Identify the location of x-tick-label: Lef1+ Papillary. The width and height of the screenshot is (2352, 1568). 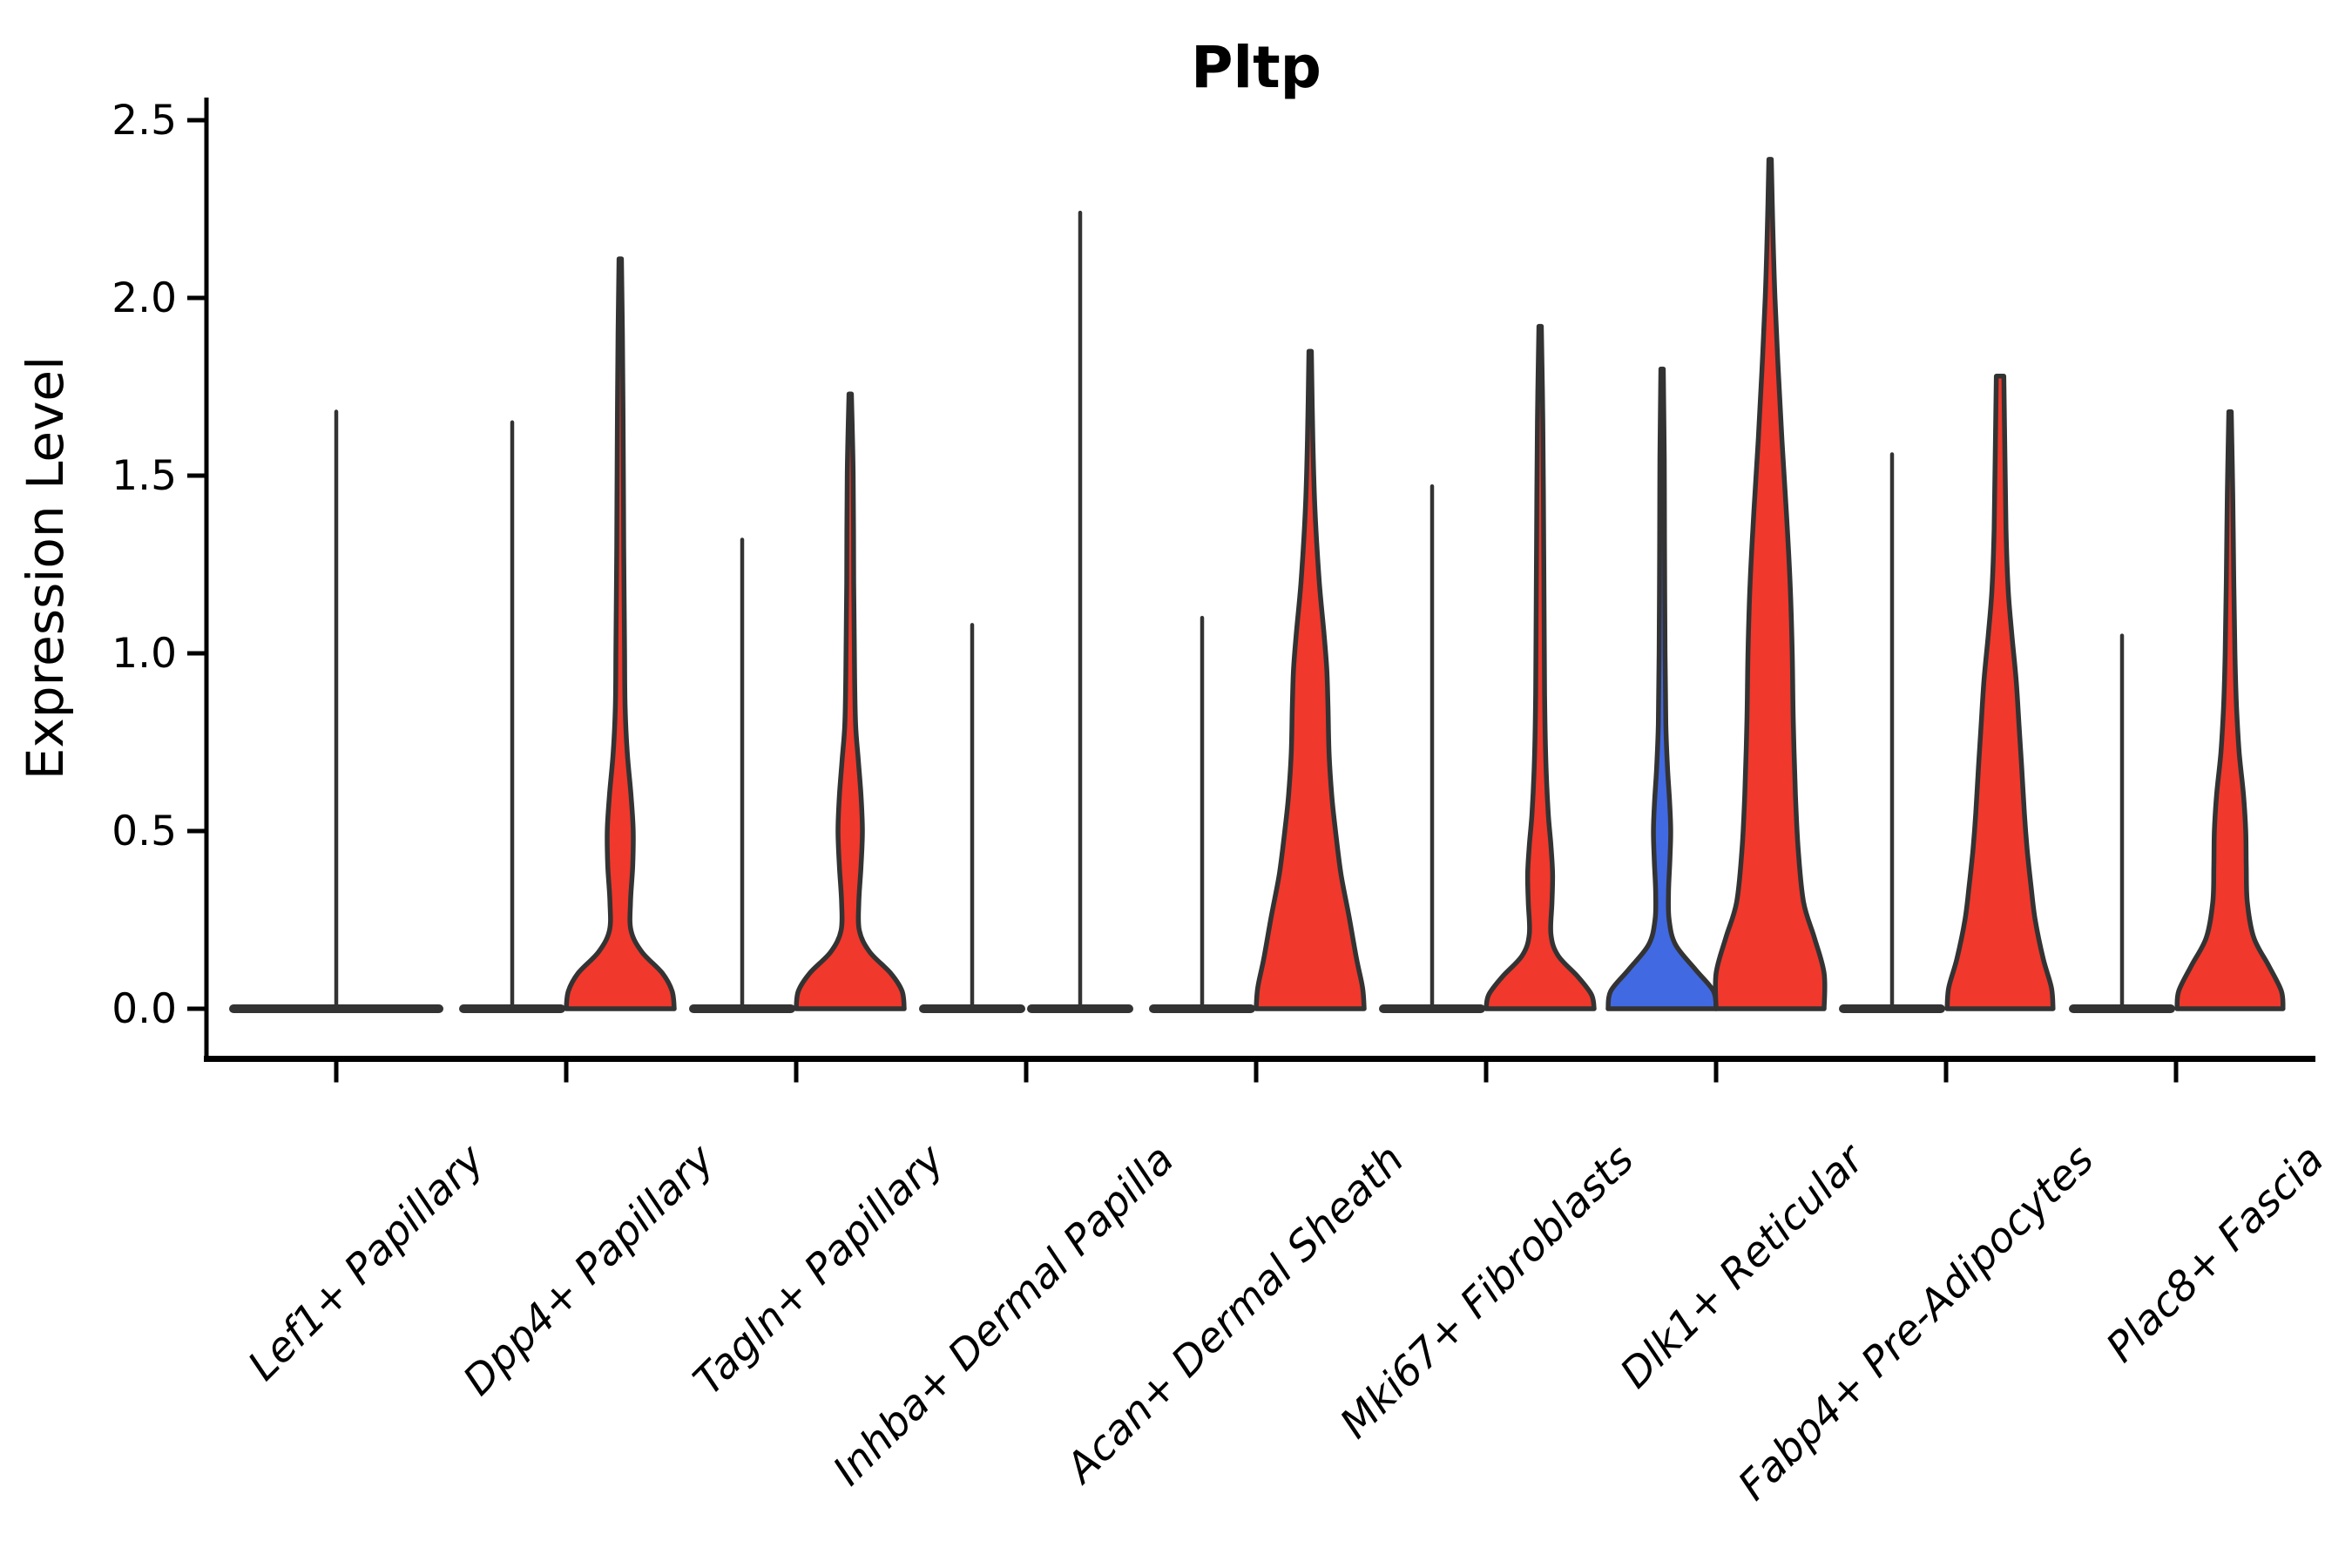
(366, 1262).